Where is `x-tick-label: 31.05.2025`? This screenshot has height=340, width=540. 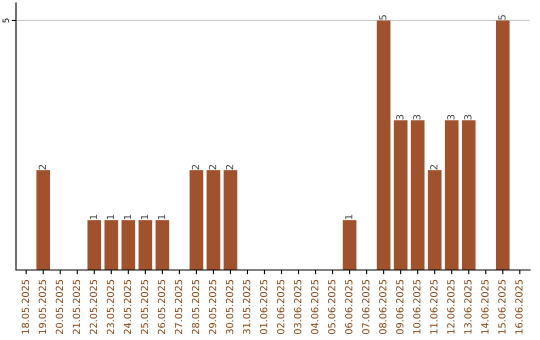
x-tick-label: 31.05.2025 is located at coordinates (246, 307).